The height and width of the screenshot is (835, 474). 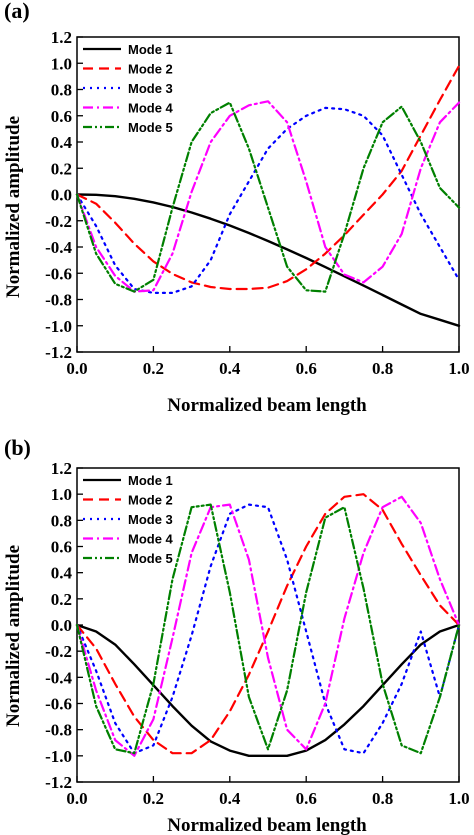 I want to click on ylabel-wrap-a: Normalized amplitude, so click(x=13, y=207).